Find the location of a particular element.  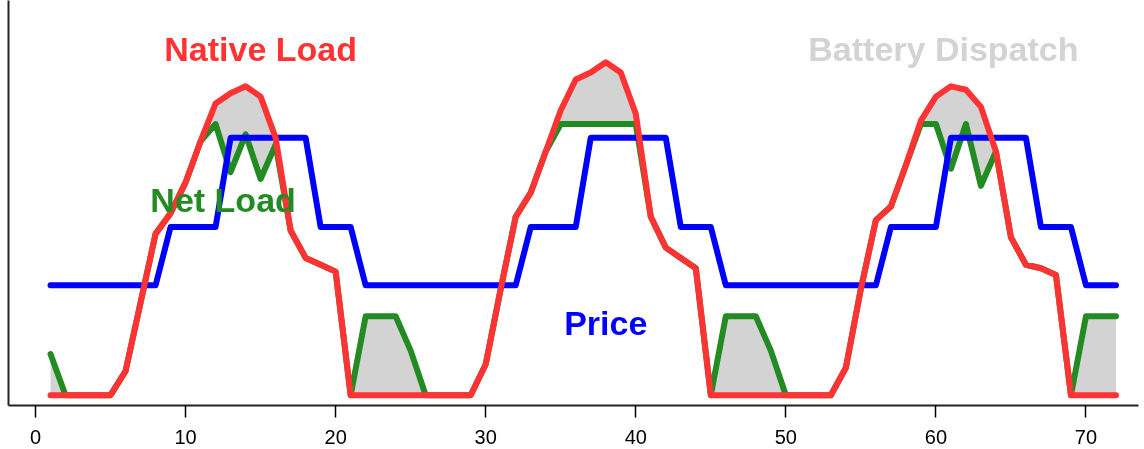

series-label: Price is located at coordinates (606, 323).